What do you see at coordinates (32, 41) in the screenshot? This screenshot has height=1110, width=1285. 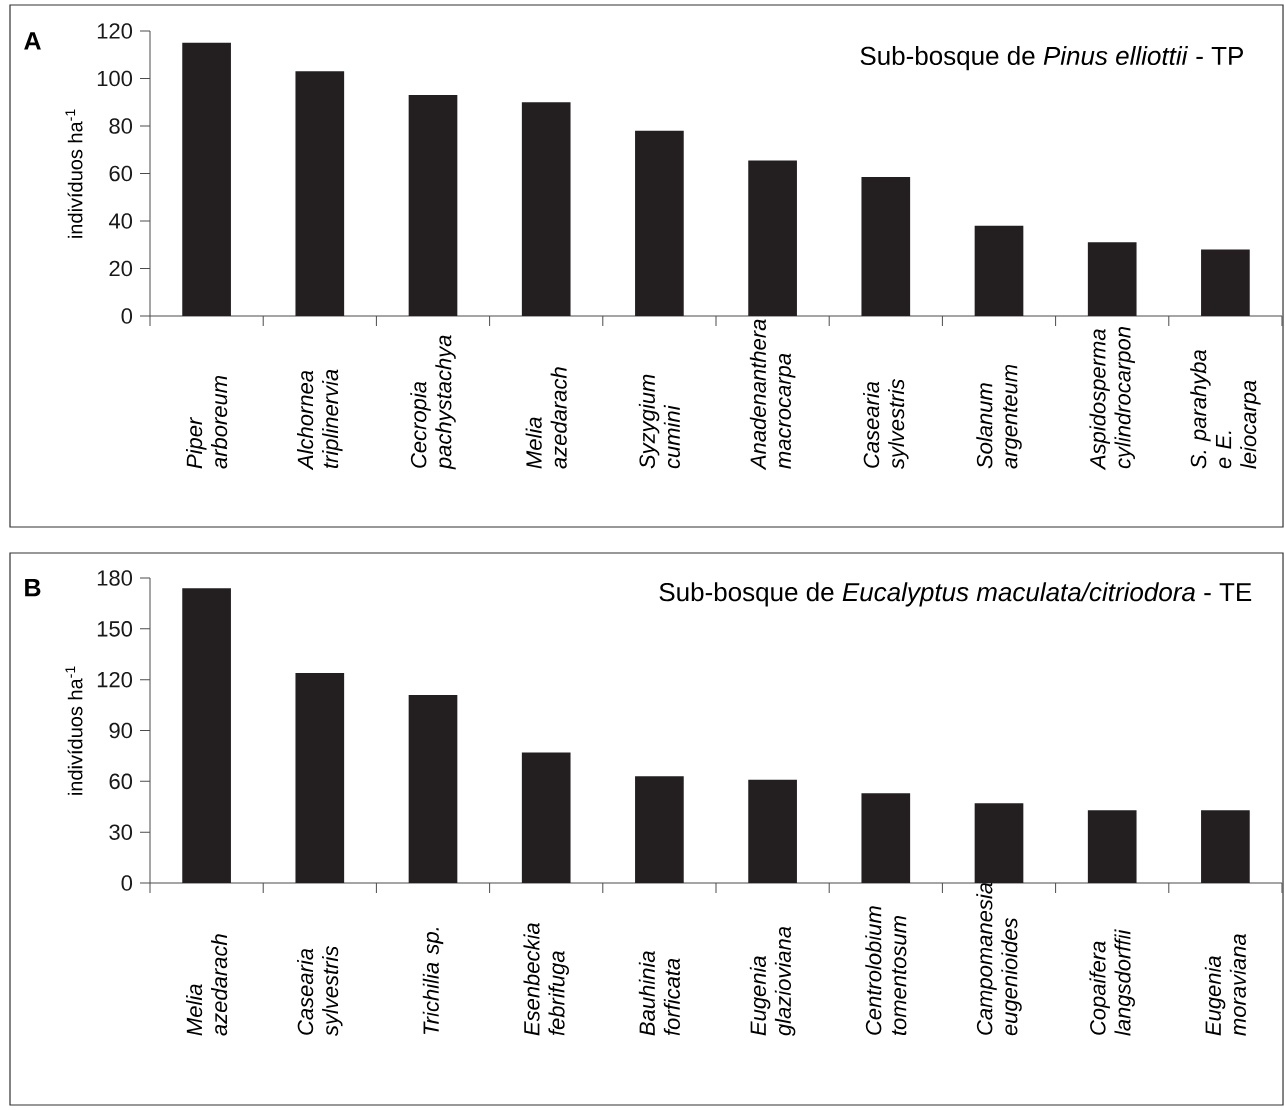 I see `text: A` at bounding box center [32, 41].